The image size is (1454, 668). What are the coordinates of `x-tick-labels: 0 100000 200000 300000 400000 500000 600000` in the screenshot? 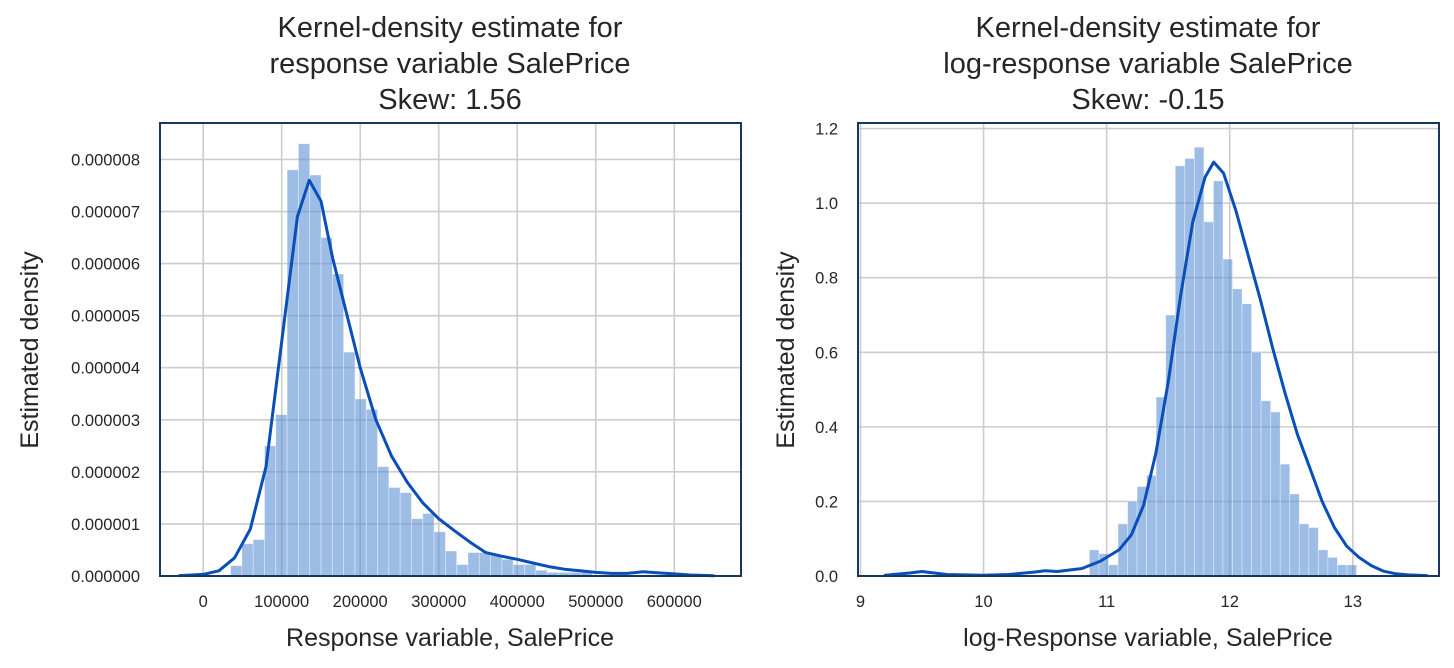 It's located at (450, 602).